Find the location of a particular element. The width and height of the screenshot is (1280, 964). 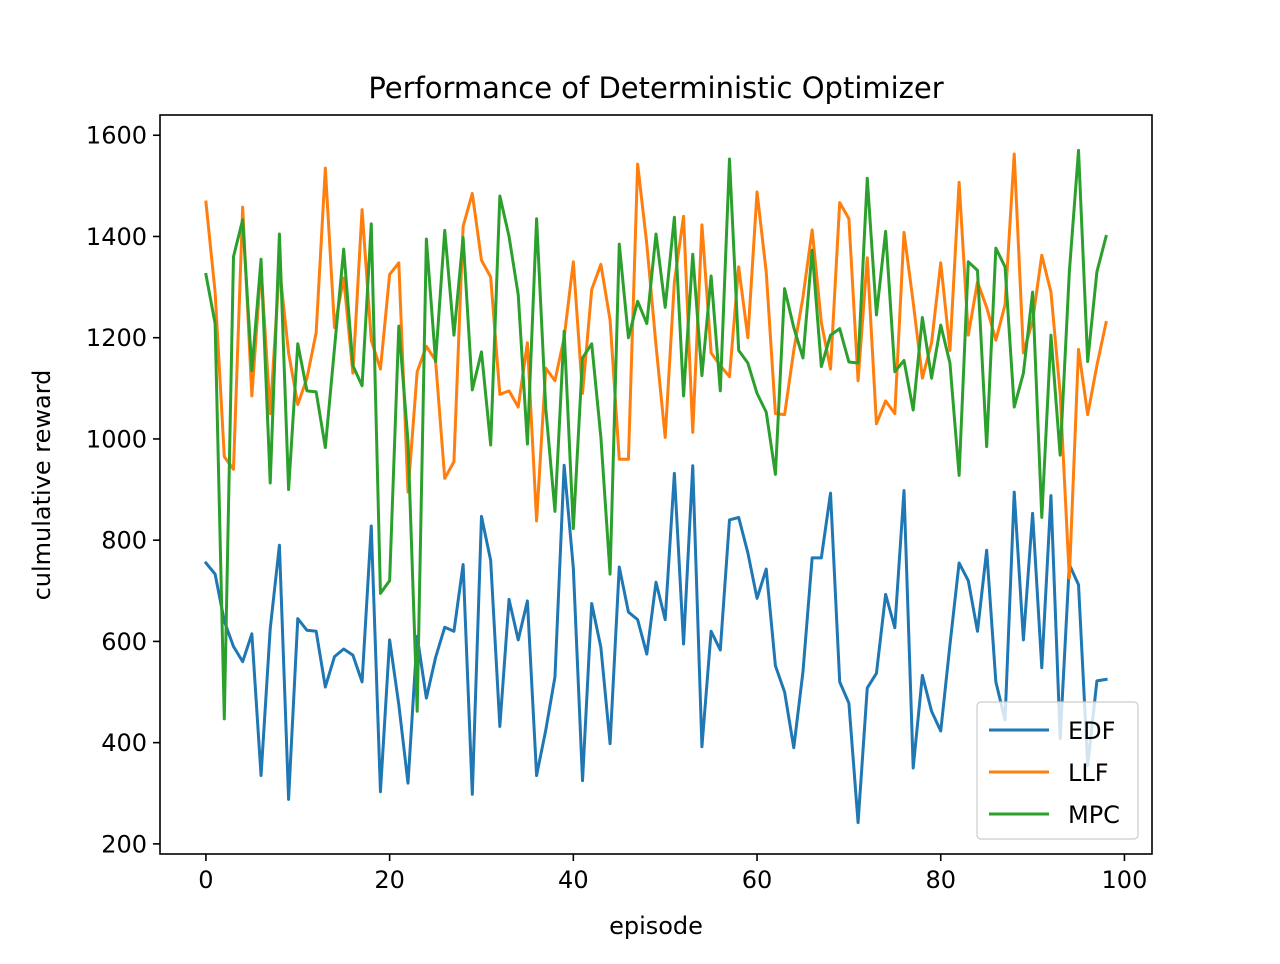

y-tick-label: 600 is located at coordinates (124, 642).